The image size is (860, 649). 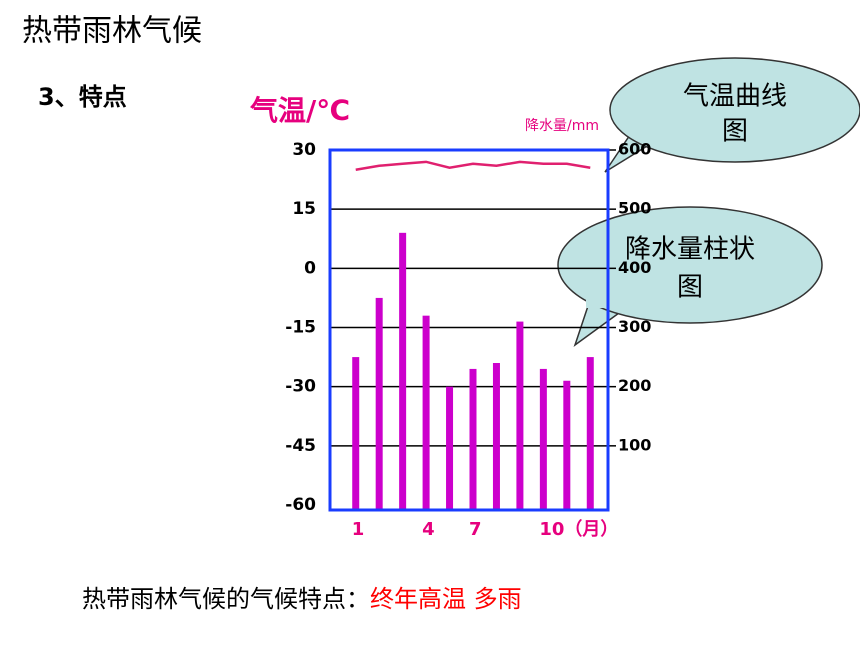 What do you see at coordinates (358, 529) in the screenshot?
I see `x-tick-label: 1` at bounding box center [358, 529].